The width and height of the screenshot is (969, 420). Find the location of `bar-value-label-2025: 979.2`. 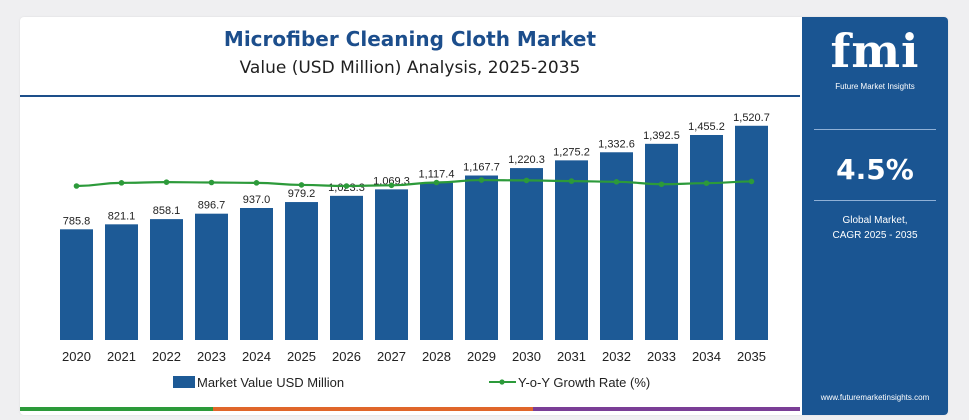

bar-value-label-2025: 979.2 is located at coordinates (302, 194).